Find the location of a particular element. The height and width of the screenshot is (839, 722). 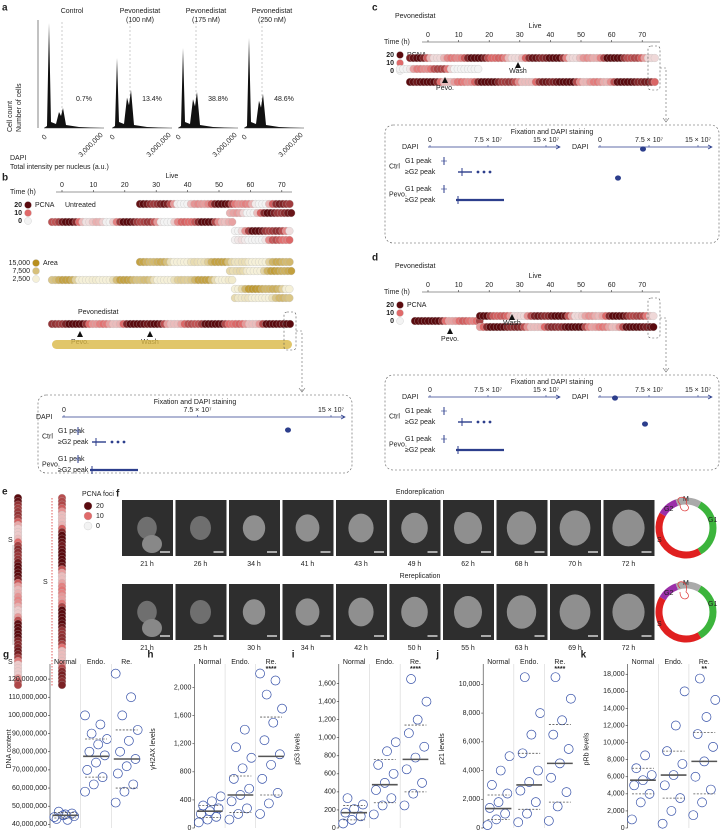

label: Cell count is located at coordinates (10, 116).